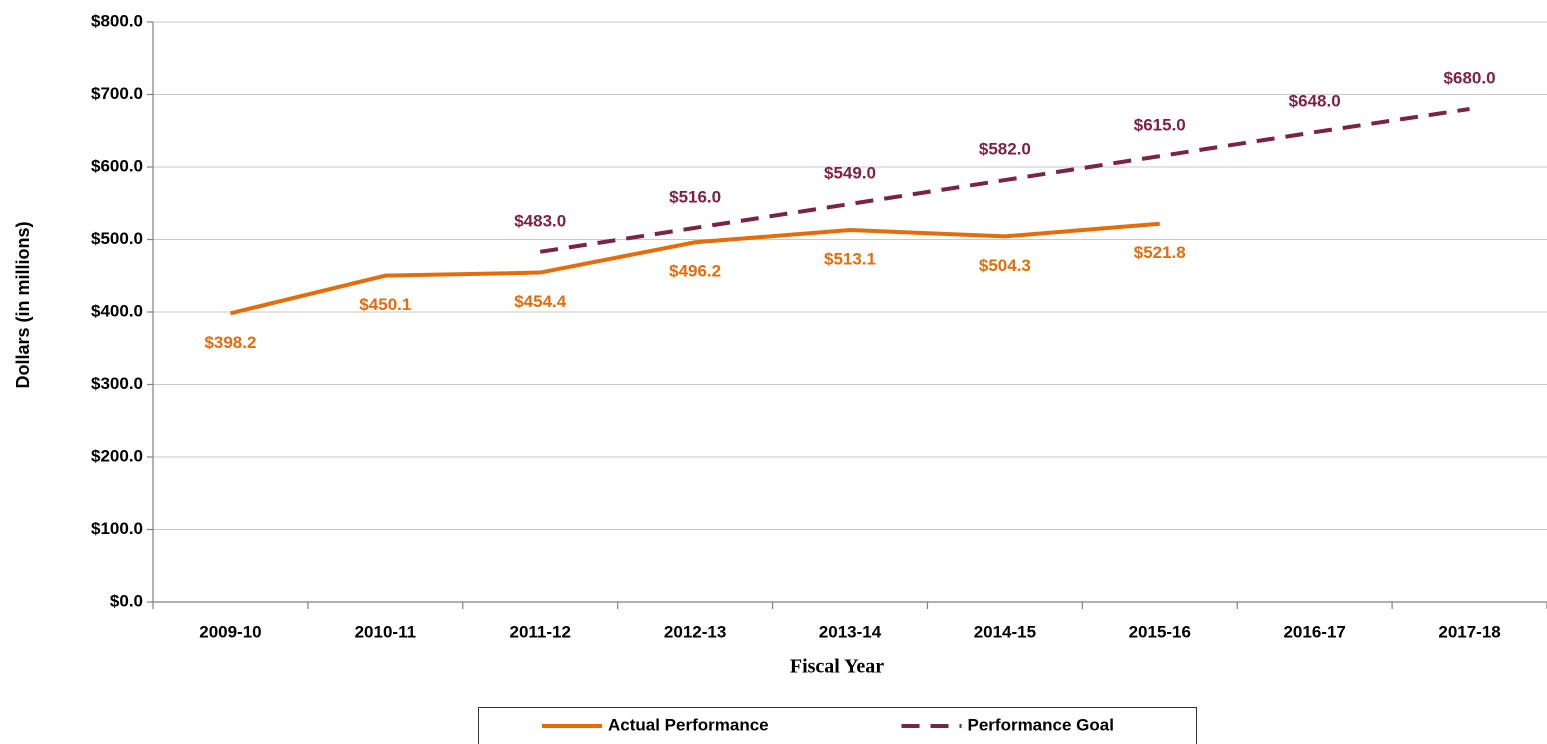 This screenshot has height=744, width=1547. What do you see at coordinates (117, 528) in the screenshot?
I see `y-tick-label: $100.0` at bounding box center [117, 528].